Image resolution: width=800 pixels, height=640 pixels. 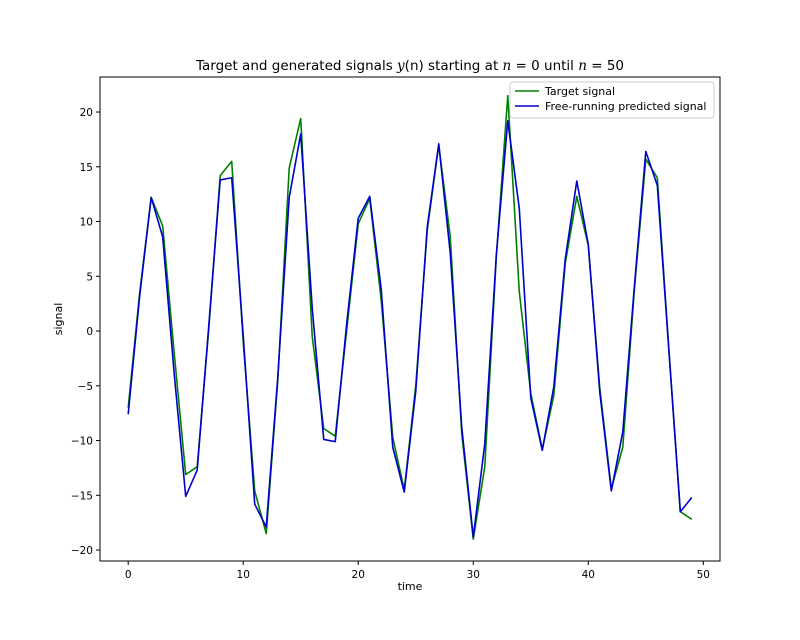 I want to click on y-tick-label: −15, so click(x=82, y=496).